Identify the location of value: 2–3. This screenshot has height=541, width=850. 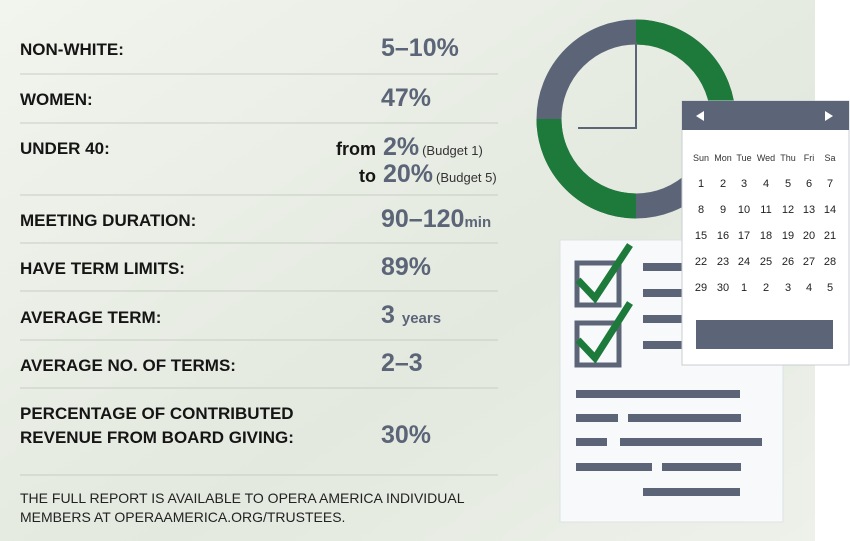
(402, 363).